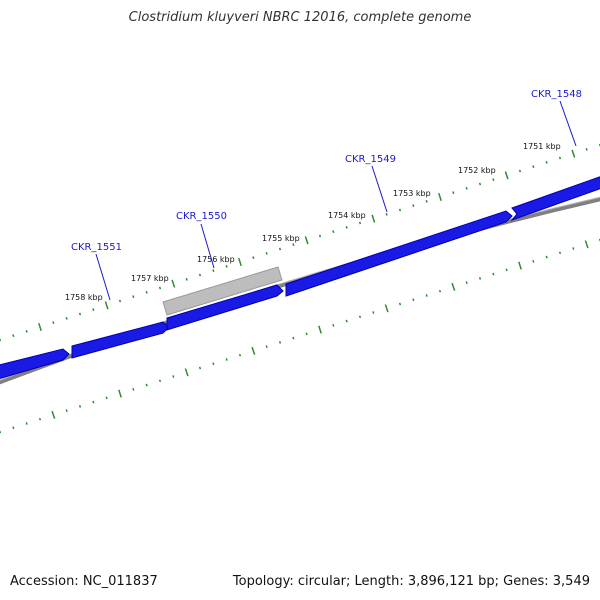  What do you see at coordinates (477, 170) in the screenshot?
I see `scale-label: 1752 kbp` at bounding box center [477, 170].